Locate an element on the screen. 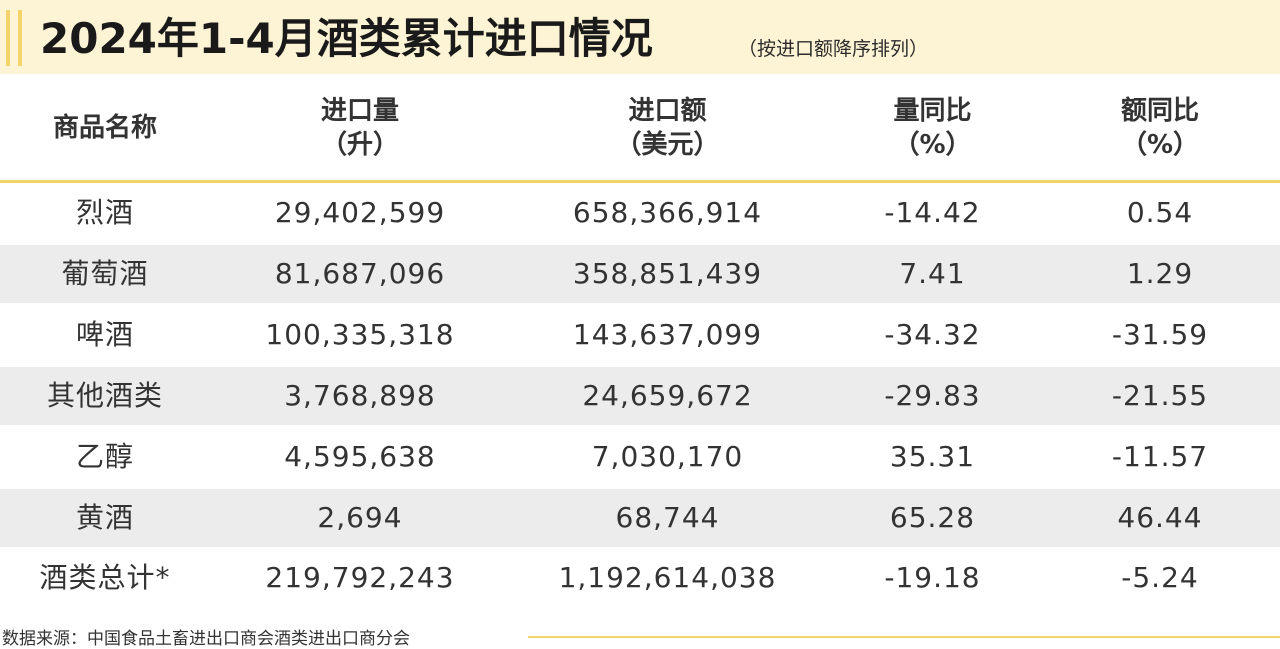  footer-divider is located at coordinates (904, 637).